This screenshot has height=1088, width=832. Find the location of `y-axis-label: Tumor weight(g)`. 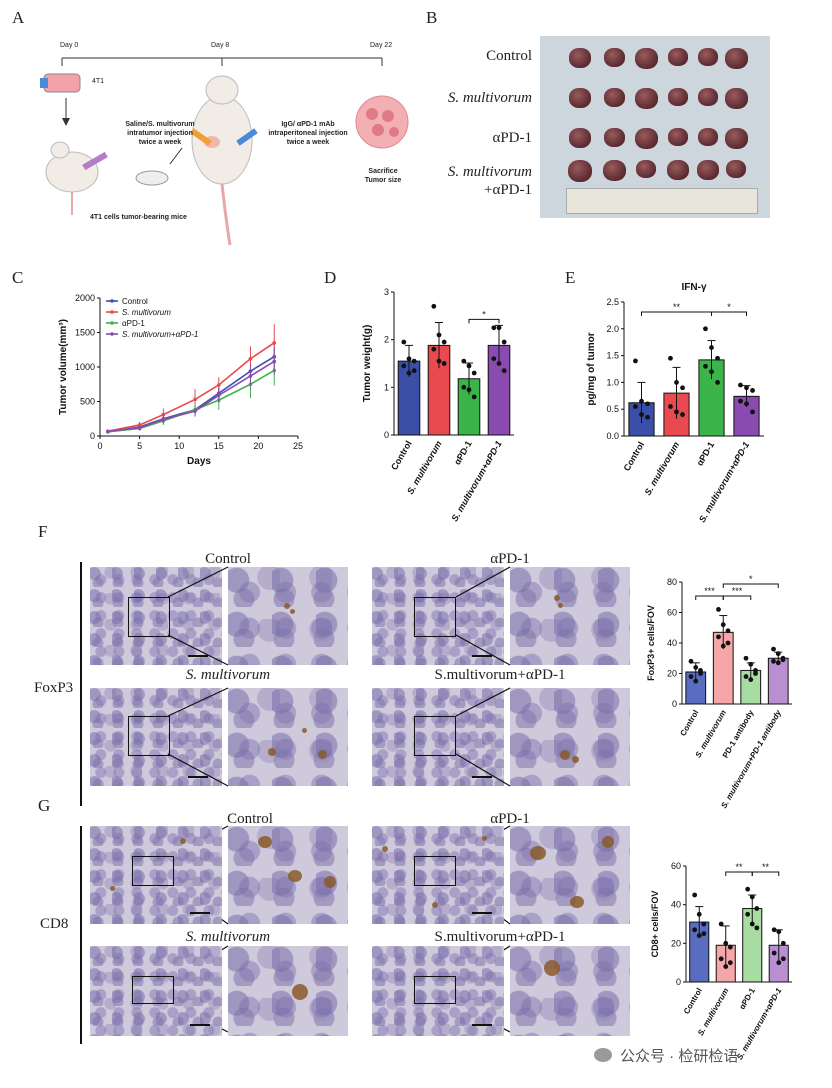

y-axis-label: Tumor weight(g) is located at coordinates (367, 364).